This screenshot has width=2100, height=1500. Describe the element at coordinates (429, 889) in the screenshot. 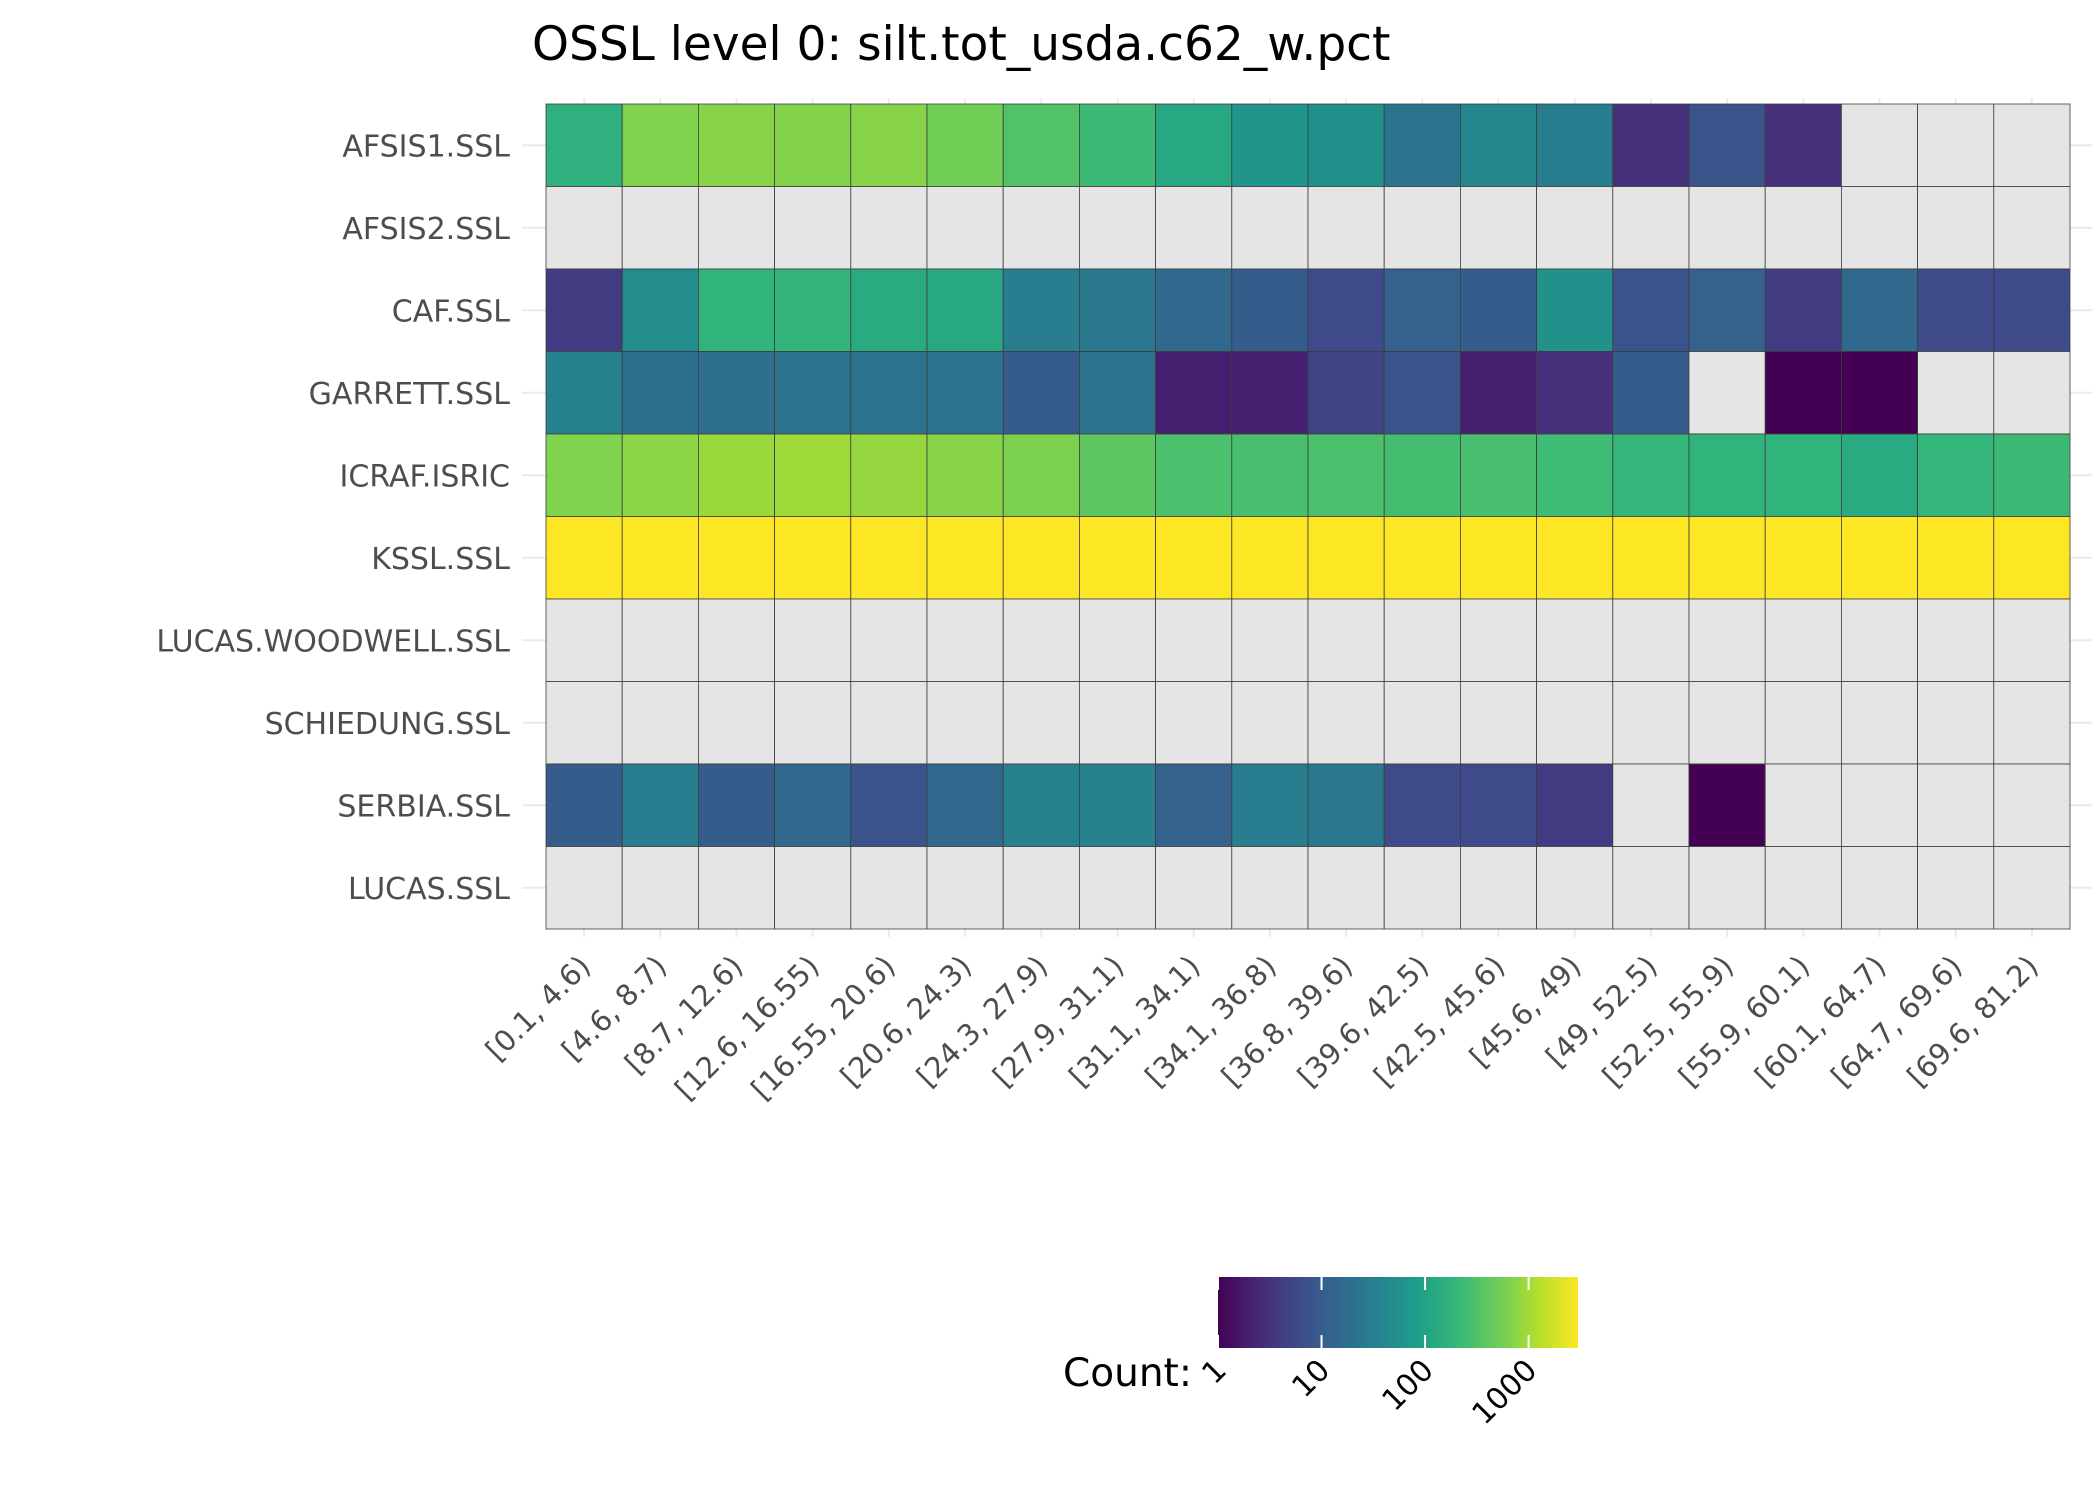

I see `y-tick-label: LUCAS.SSL` at that location.